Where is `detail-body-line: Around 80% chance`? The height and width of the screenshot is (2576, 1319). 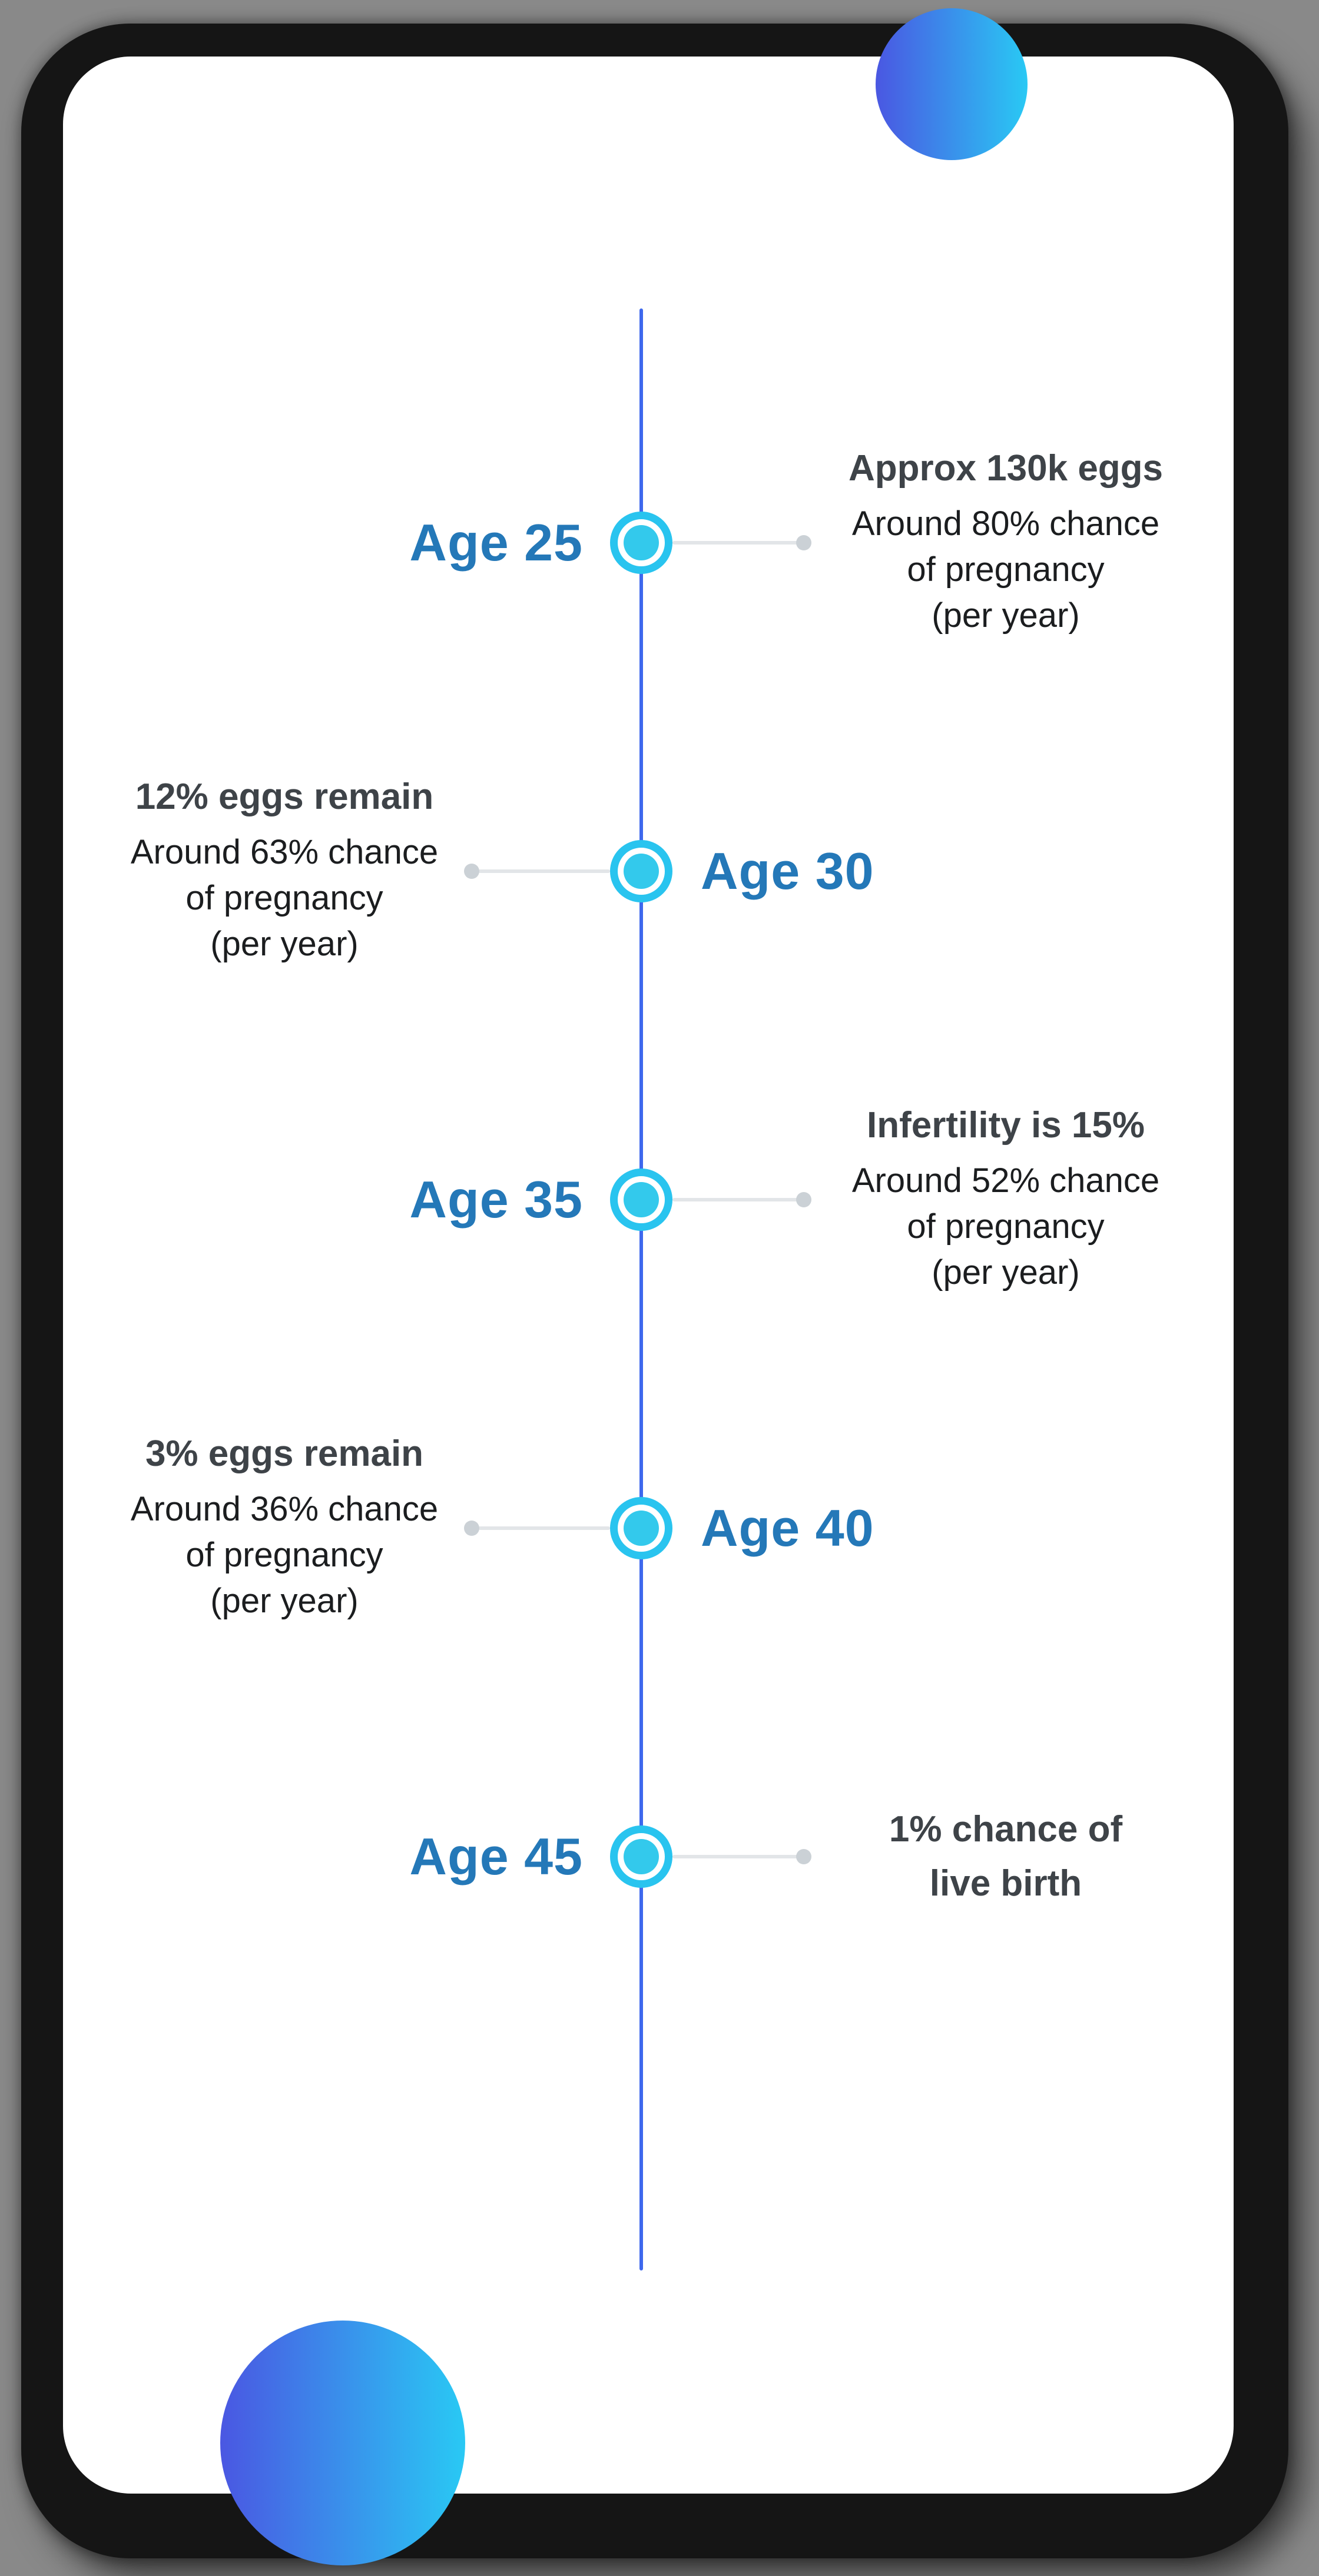
detail-body-line: Around 80% chance is located at coordinates (1005, 523).